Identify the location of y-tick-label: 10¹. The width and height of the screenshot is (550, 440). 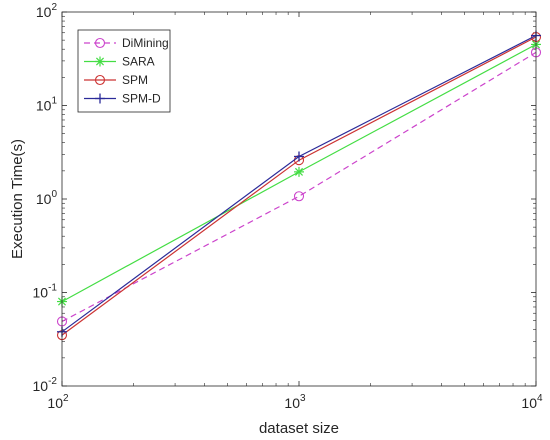
(47, 105).